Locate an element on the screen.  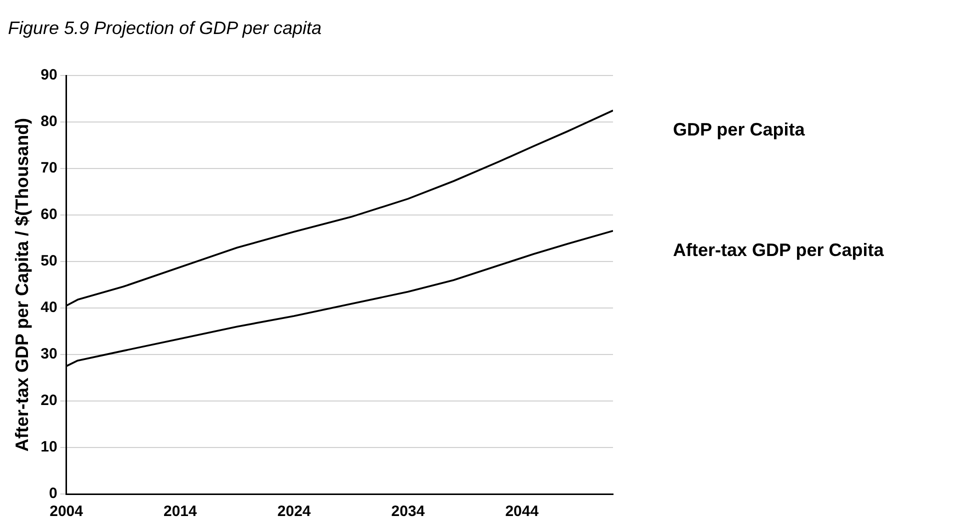
y-tick-label: 30 is located at coordinates (49, 354).